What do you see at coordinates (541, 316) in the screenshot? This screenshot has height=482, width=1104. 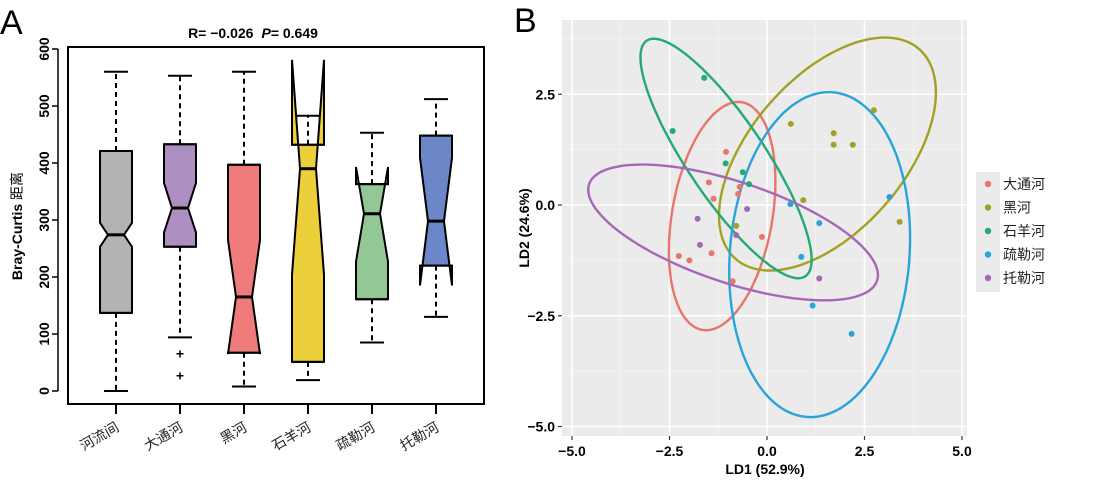 I see `y-tick-label: −2.5` at bounding box center [541, 316].